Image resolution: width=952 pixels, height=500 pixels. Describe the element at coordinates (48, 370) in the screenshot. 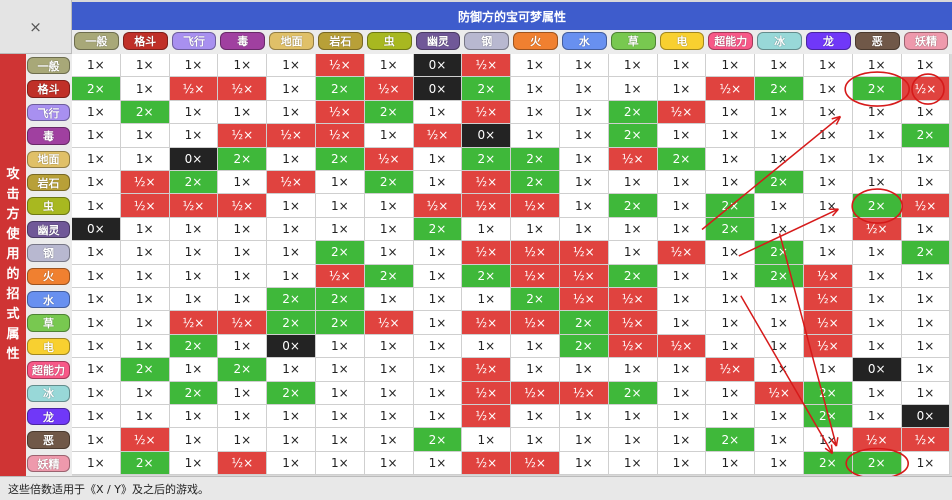

I see `row-header-13: 超能力` at that location.